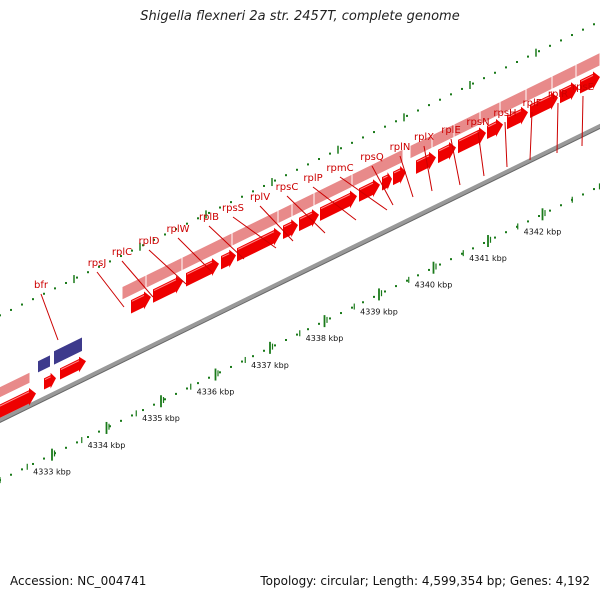  I want to click on gene-label: rpsN, so click(477, 122).